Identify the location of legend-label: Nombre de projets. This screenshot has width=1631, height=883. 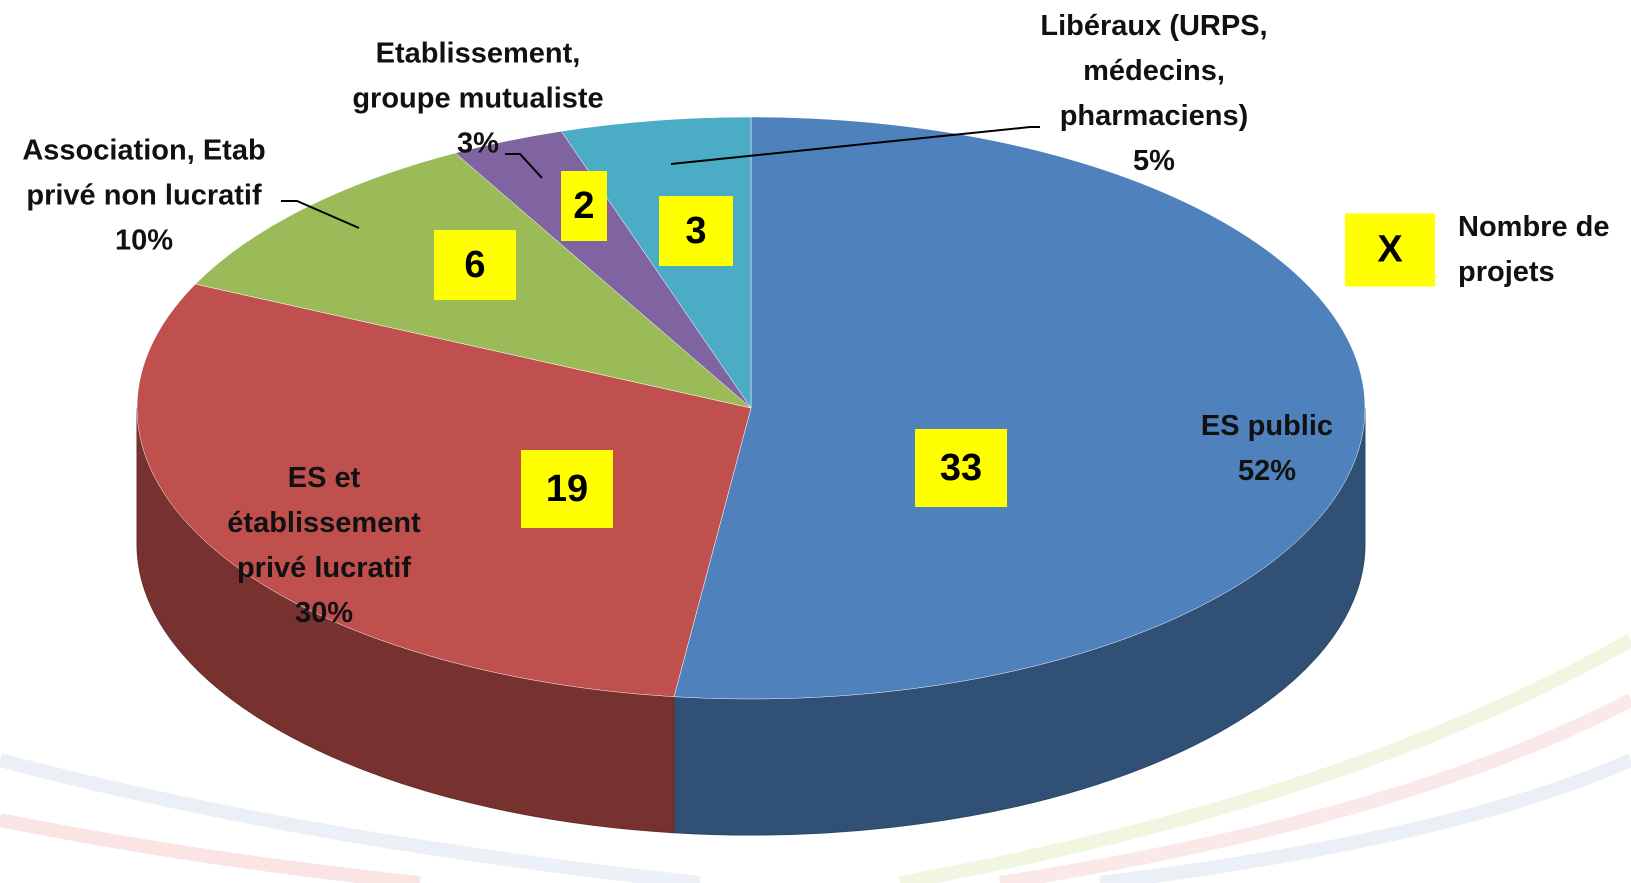
(1534, 249).